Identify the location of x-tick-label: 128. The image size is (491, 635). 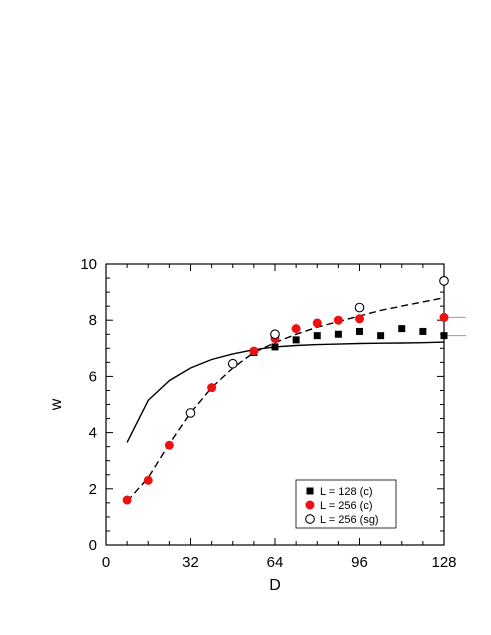
(443, 562).